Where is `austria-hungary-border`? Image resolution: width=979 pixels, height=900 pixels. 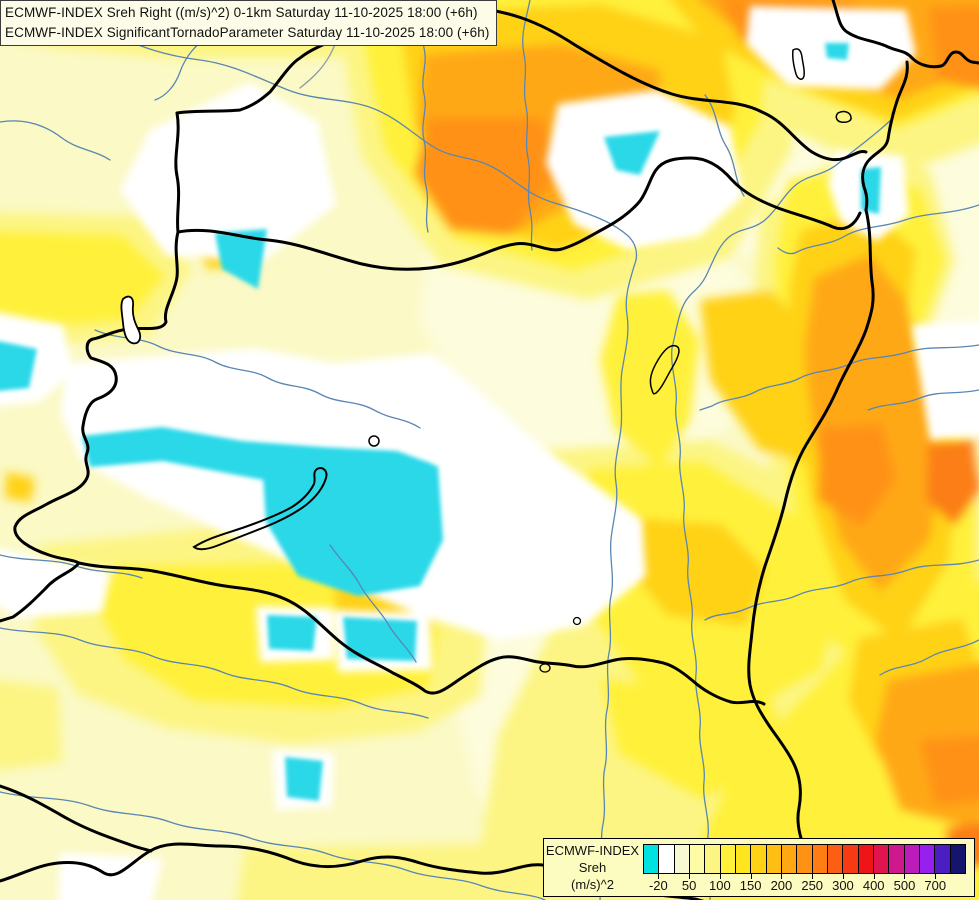
austria-hungary-border is located at coordinates (90, 367).